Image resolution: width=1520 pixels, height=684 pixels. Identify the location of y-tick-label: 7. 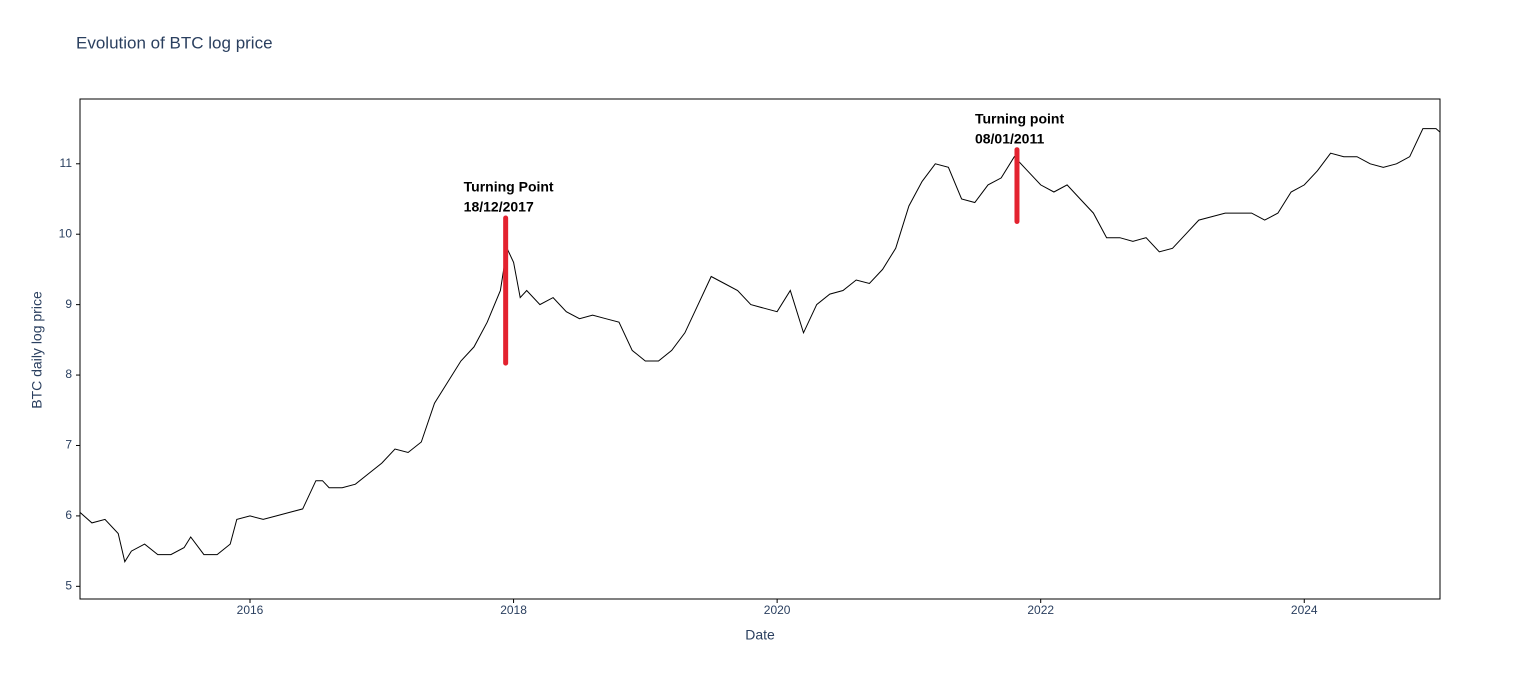
(68, 445).